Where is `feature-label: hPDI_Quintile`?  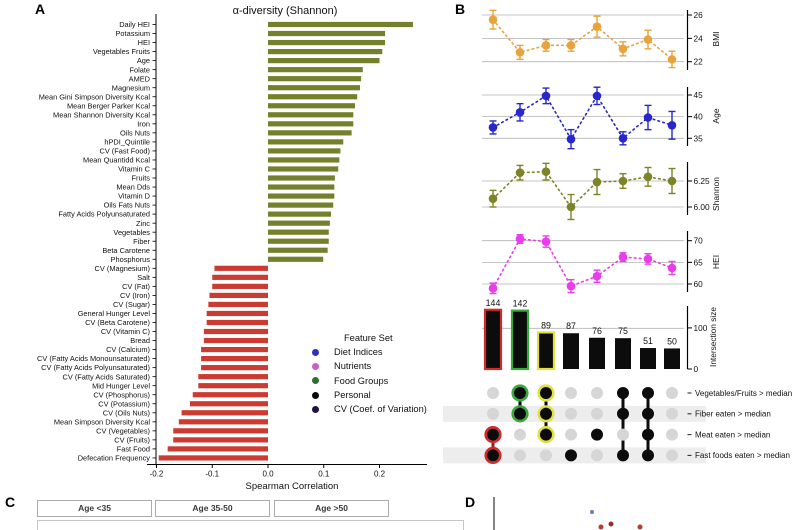
feature-label: hPDI_Quintile is located at coordinates (127, 141).